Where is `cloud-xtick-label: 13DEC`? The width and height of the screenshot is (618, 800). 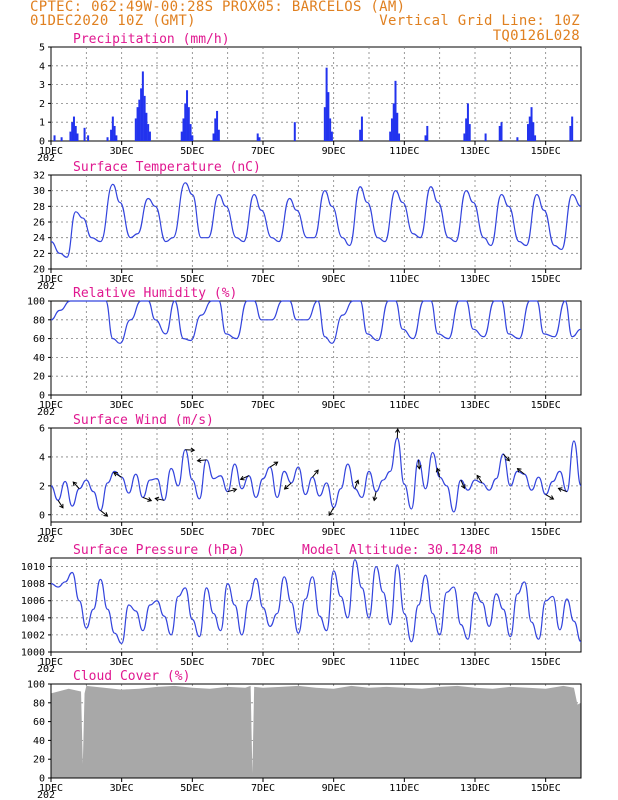 cloud-xtick-label: 13DEC is located at coordinates (475, 788).